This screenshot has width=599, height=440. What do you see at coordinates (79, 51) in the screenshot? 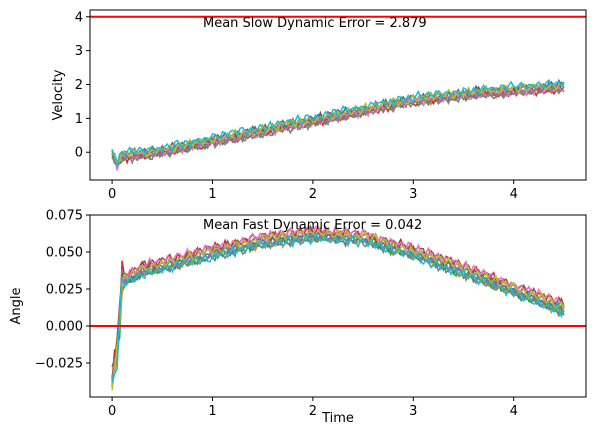
I see `velocity-y-tick-label: 3` at bounding box center [79, 51].